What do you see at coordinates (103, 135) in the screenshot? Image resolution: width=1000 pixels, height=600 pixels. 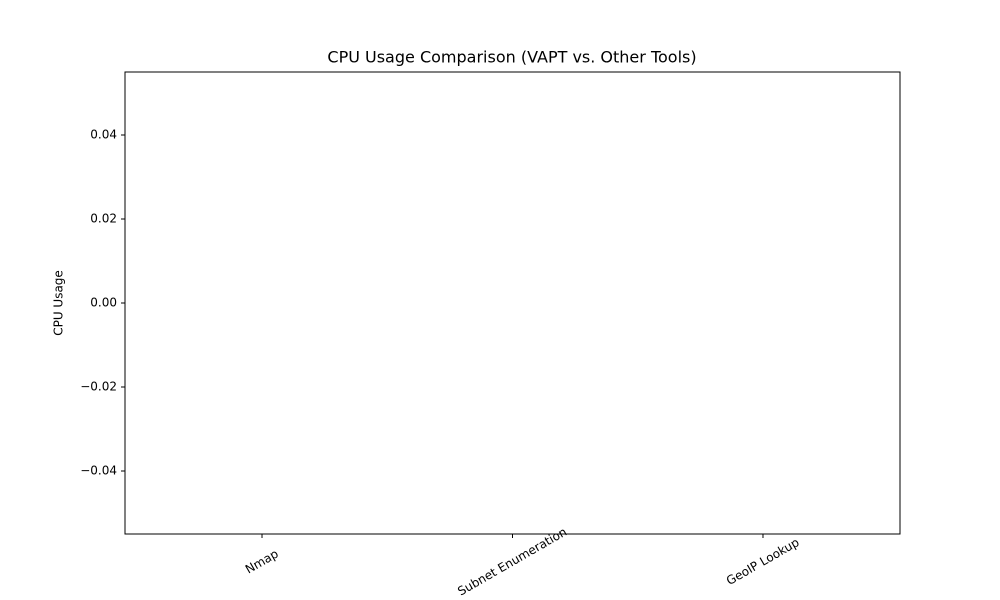 I see `y-tick-label: 0.04` at bounding box center [103, 135].